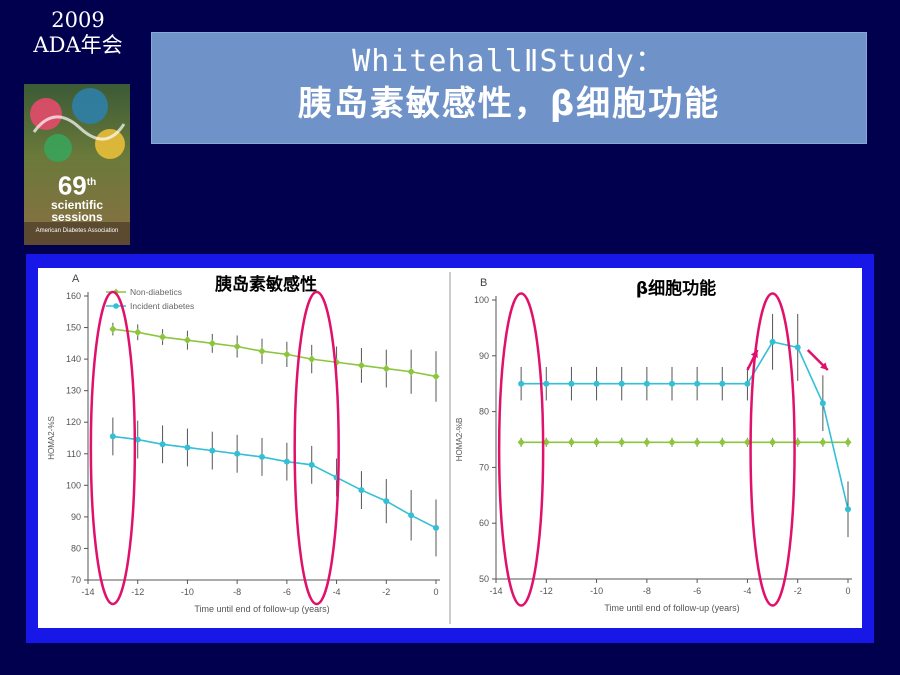 The height and width of the screenshot is (675, 900). Describe the element at coordinates (73, 359) in the screenshot. I see `y-tick-label: 140` at that location.